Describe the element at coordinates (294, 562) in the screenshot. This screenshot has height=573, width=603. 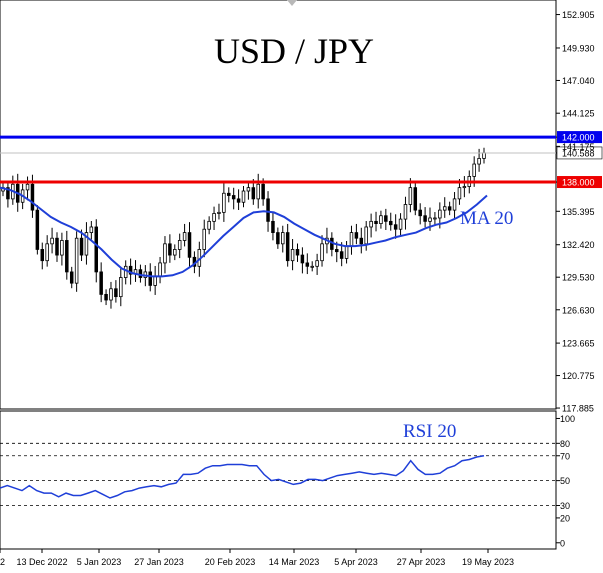
I see `time-tick-label: 14 Mar 2023` at that location.